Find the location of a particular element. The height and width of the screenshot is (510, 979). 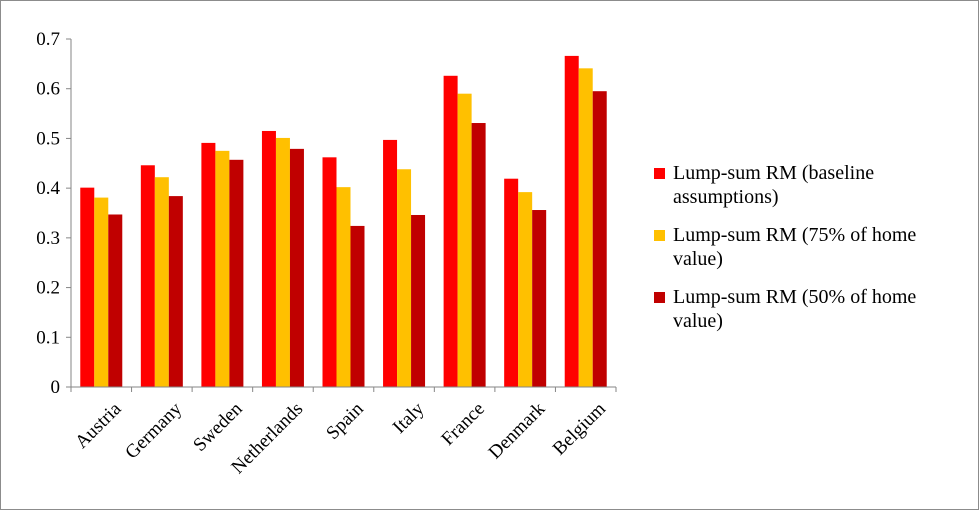

legend-label: Lump-sum RM (50% of home value) is located at coordinates (795, 309).